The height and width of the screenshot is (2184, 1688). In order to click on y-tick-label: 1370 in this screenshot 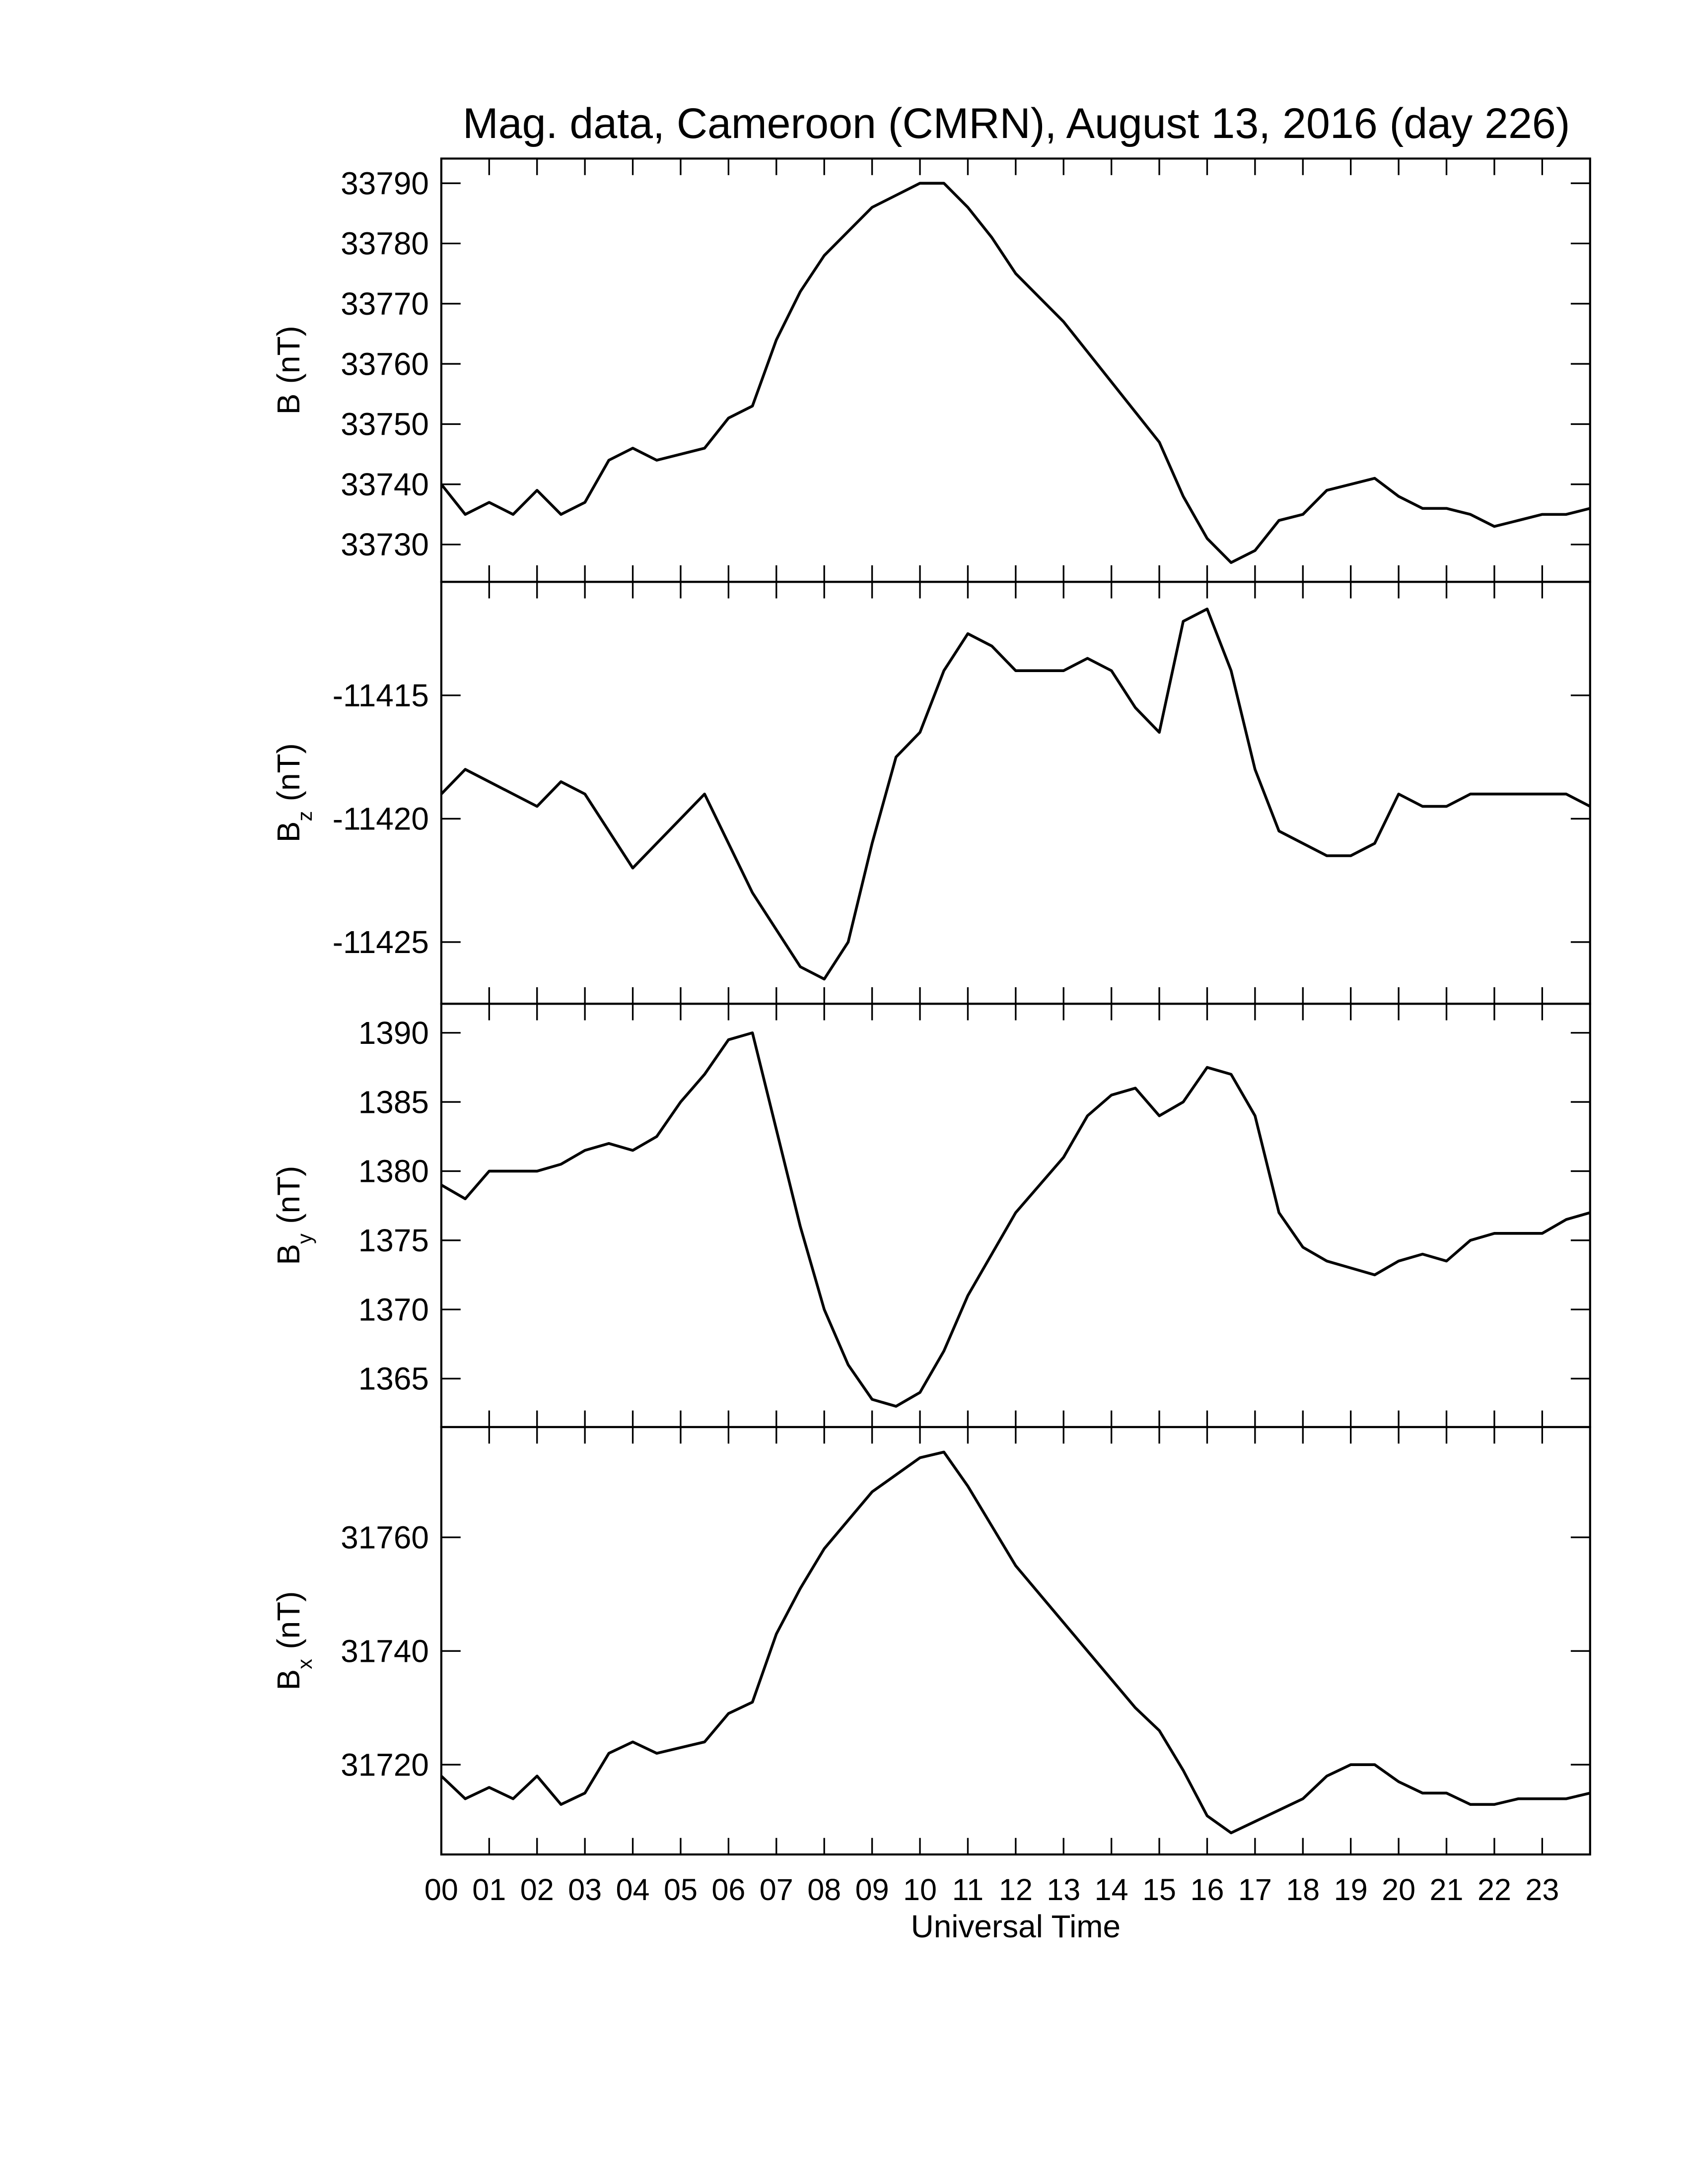, I will do `click(393, 1309)`.